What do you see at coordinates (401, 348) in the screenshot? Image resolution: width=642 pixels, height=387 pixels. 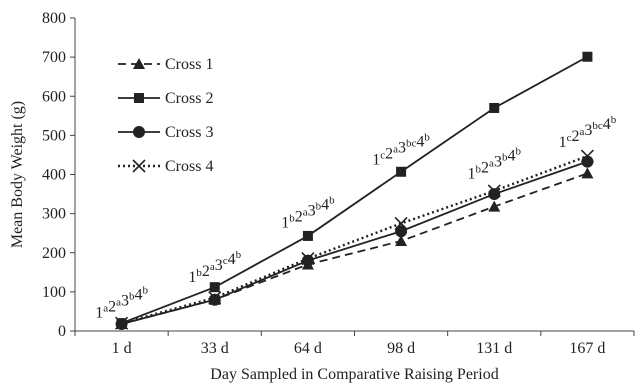 I see `x-tick-label: 98 d` at bounding box center [401, 348].